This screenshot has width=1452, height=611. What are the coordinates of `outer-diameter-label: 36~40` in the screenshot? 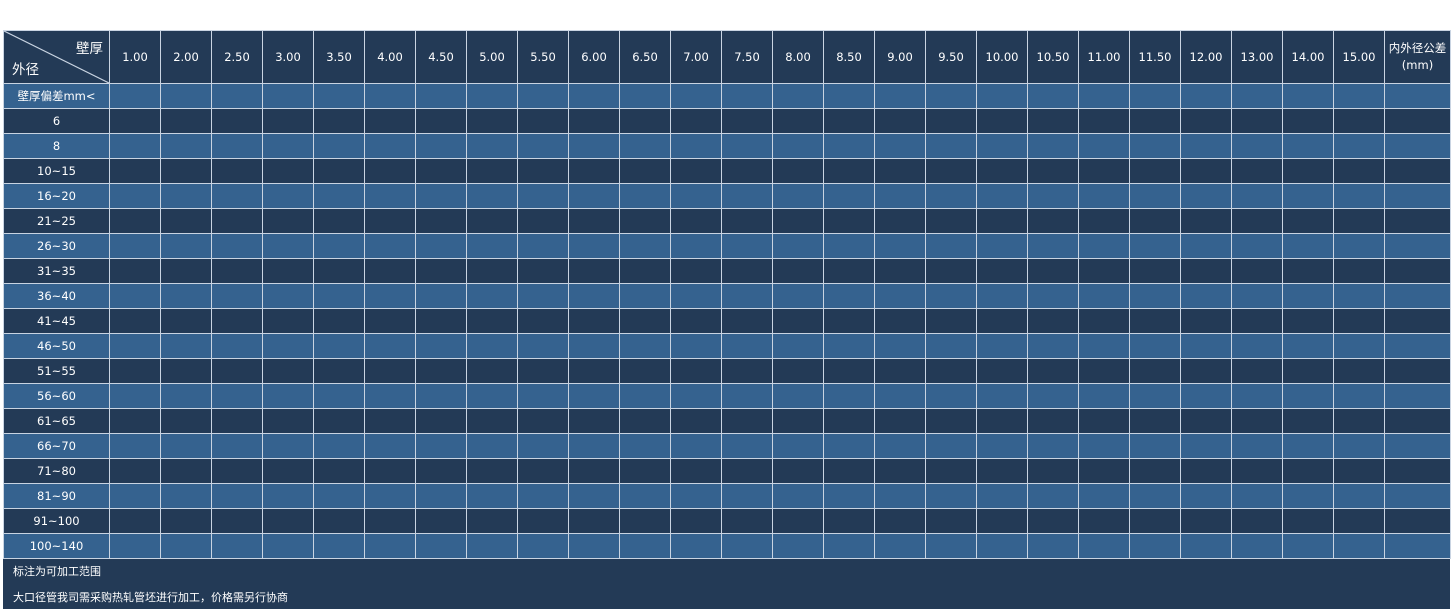 It's located at (56, 296).